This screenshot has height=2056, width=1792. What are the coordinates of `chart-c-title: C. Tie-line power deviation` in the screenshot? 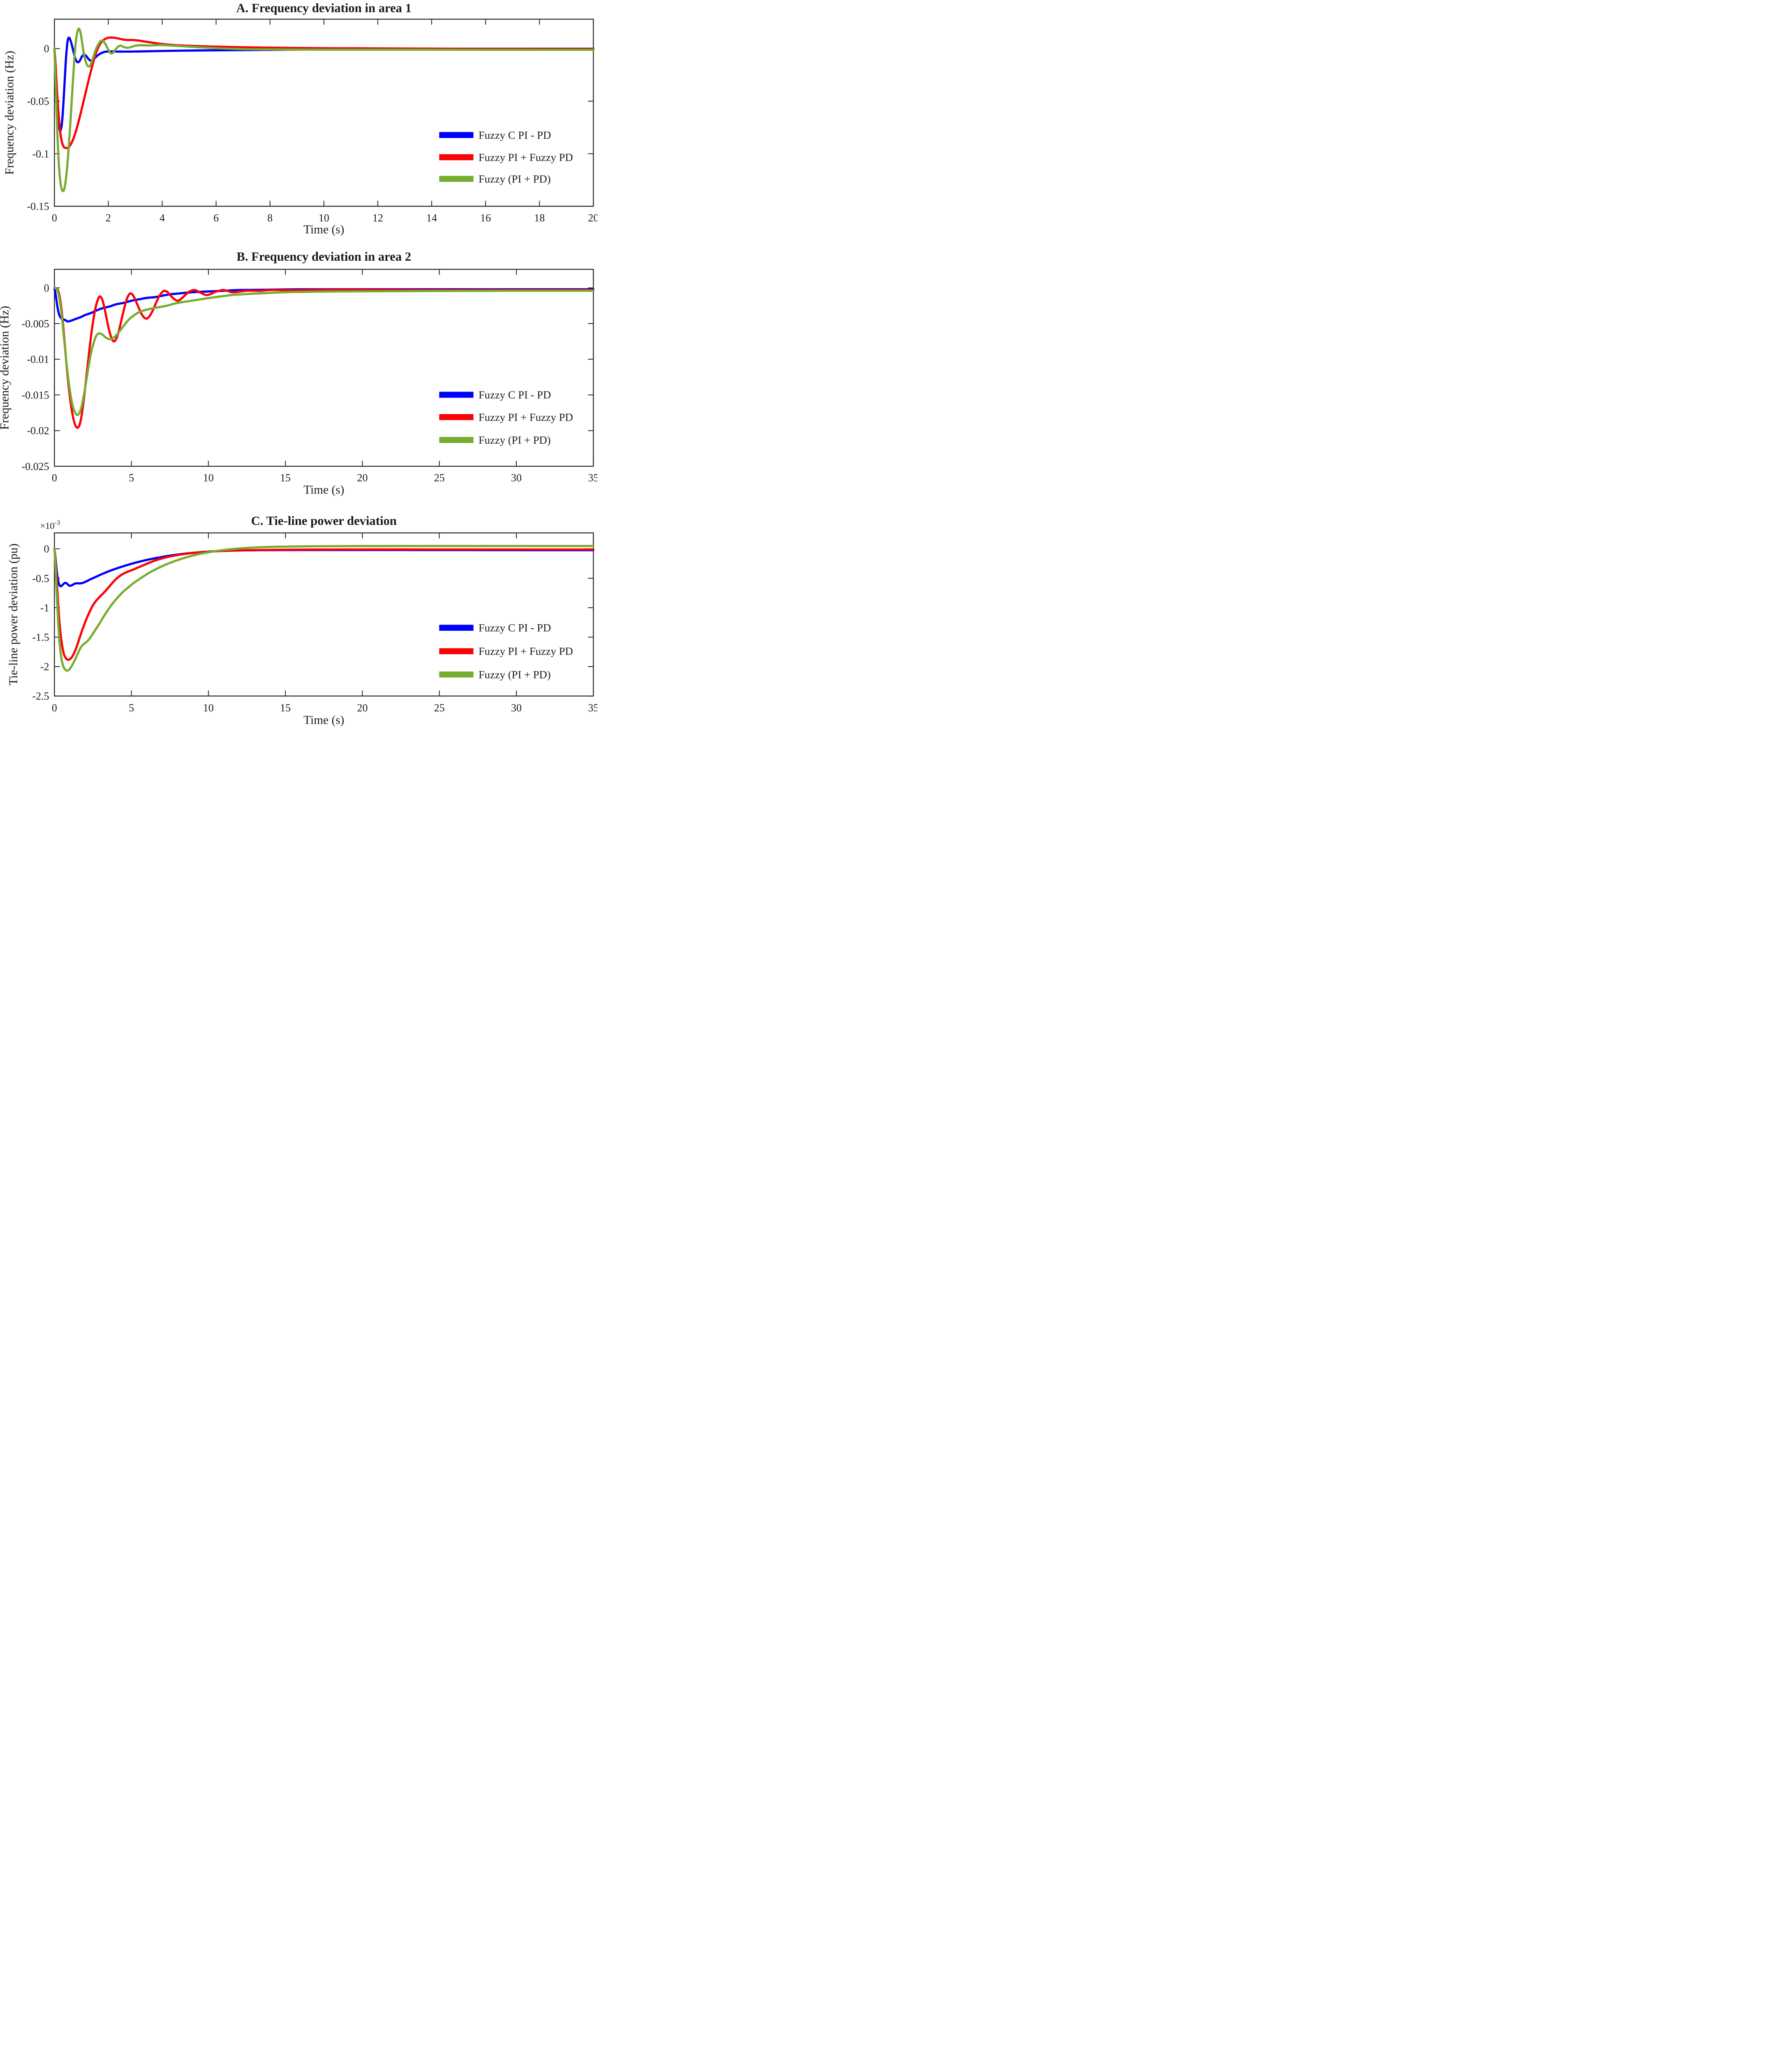 It's located at (324, 521).